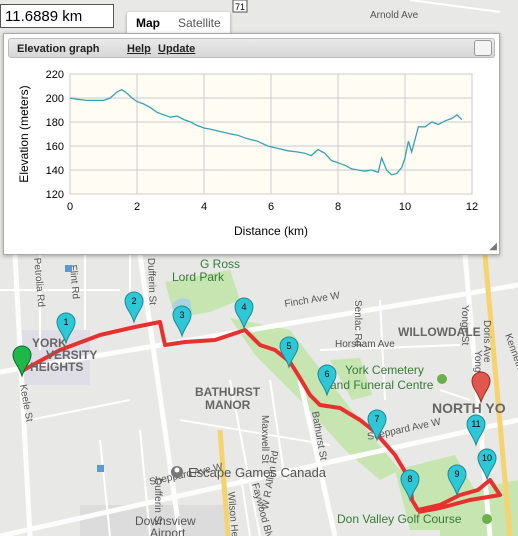 The image size is (518, 536). I want to click on route-marker-3: 3, so click(182, 321).